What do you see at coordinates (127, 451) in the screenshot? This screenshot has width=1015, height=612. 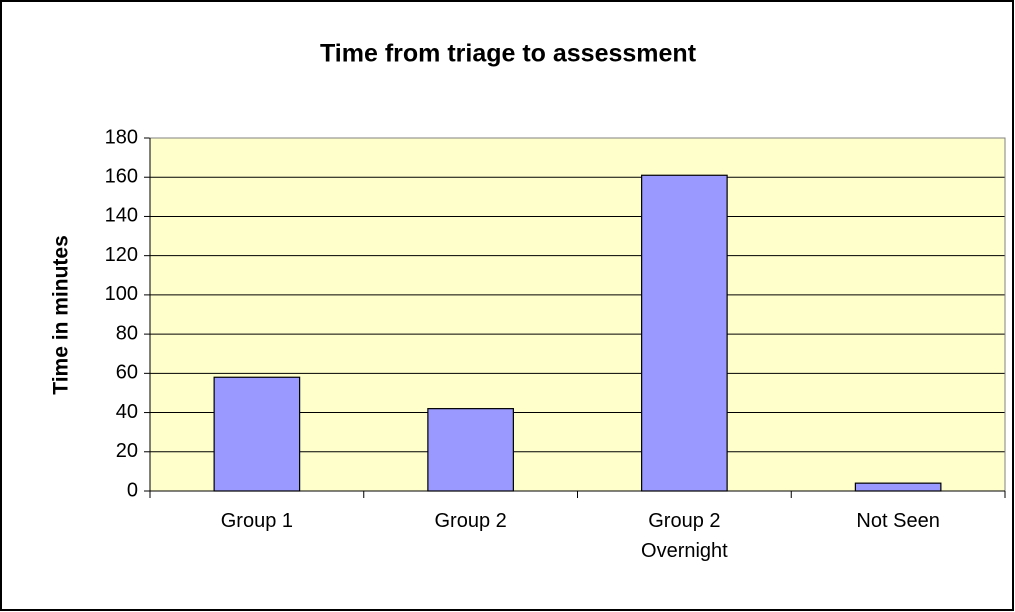 I see `y-tick-label: 20` at bounding box center [127, 451].